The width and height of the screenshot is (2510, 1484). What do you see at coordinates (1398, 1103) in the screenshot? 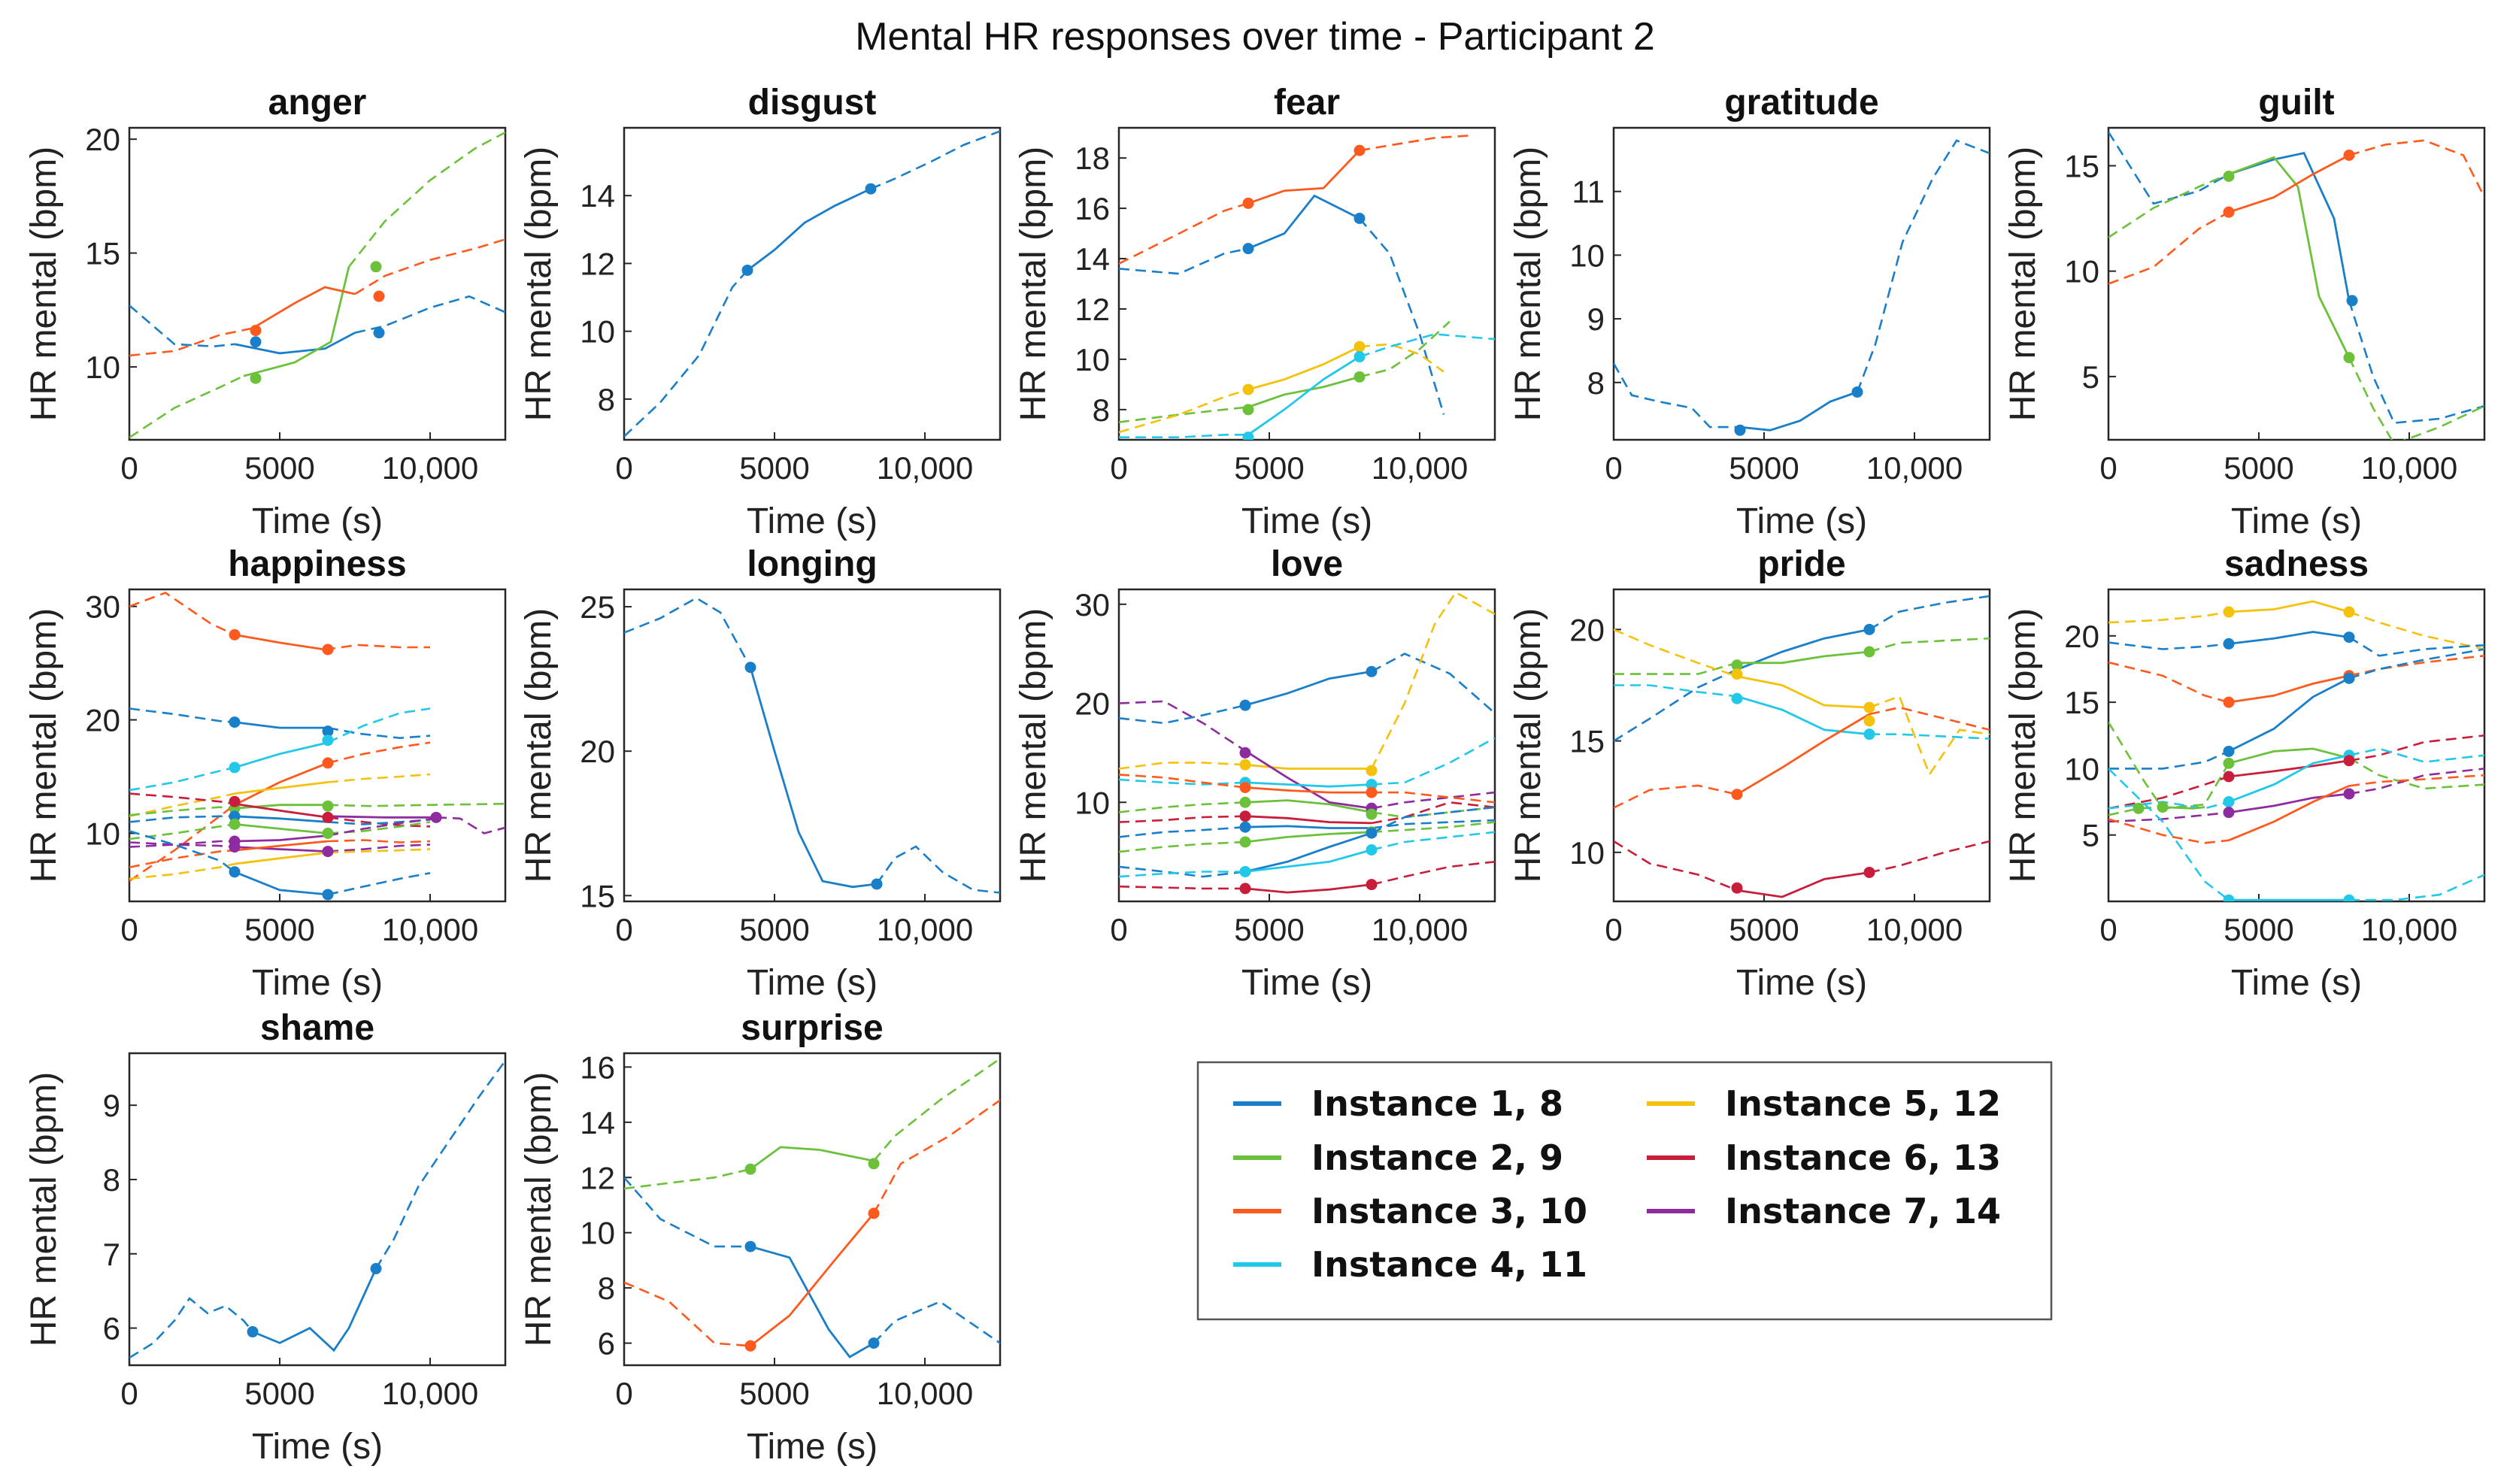
I see `legend-entry: Instance 1, 8` at bounding box center [1398, 1103].